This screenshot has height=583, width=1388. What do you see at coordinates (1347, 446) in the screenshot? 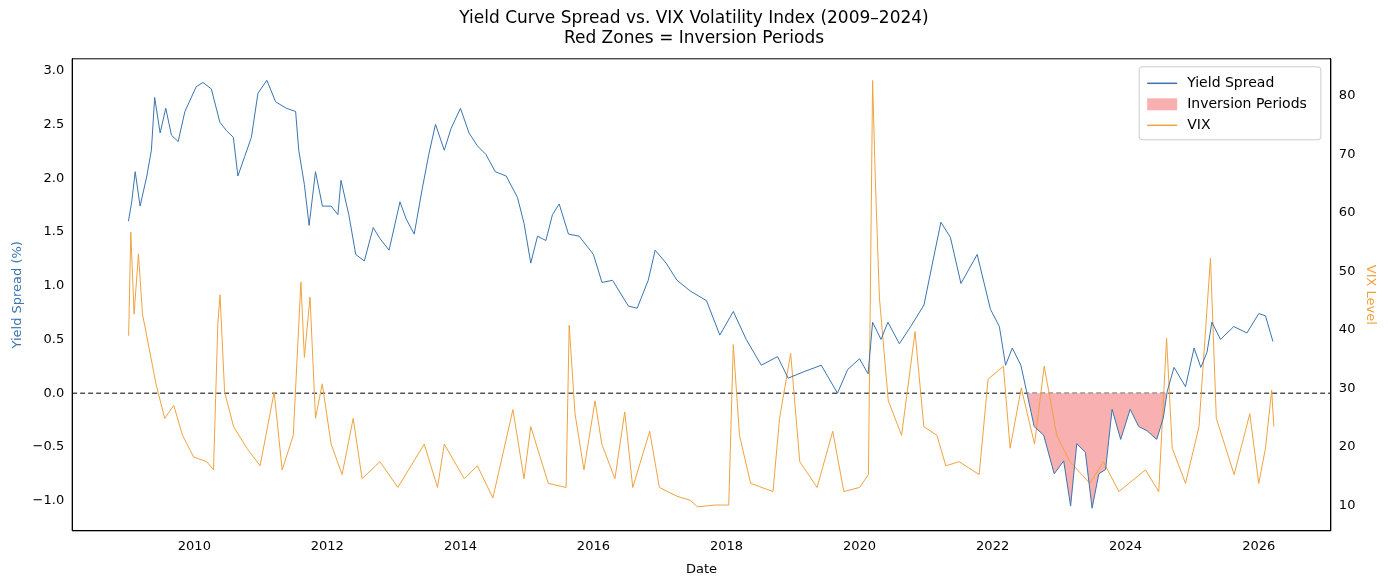
I see `y2-tick-label: 20` at bounding box center [1347, 446].